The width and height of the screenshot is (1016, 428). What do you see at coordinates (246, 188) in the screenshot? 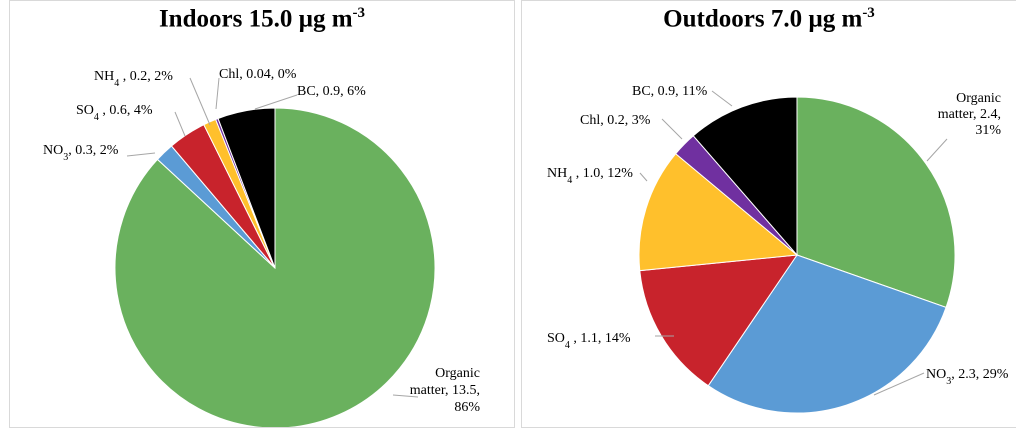
I see `indoors-slice-bc` at bounding box center [246, 188].